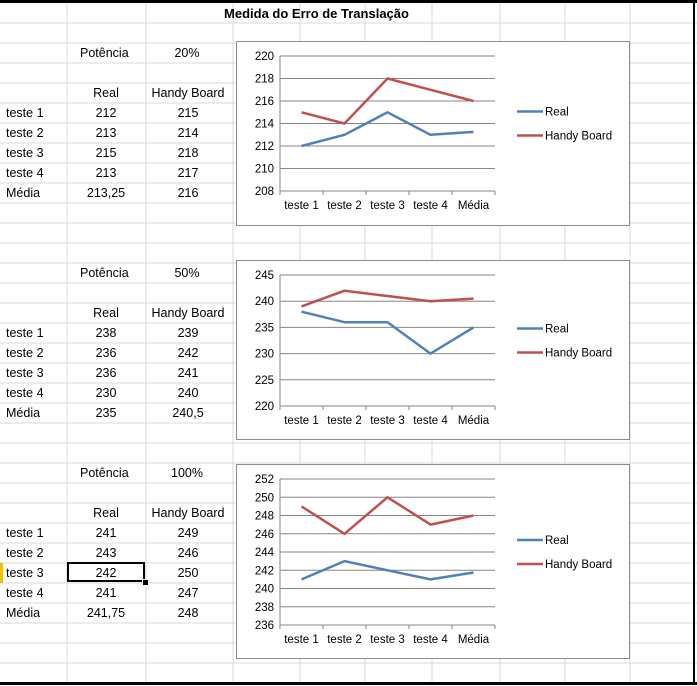  I want to click on y-tick-label: 214, so click(265, 125).